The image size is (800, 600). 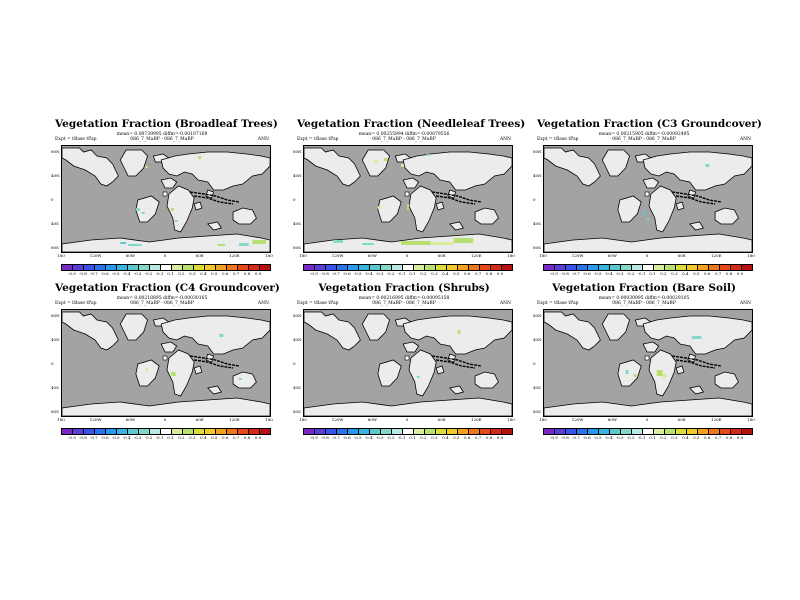 I want to click on run-label: 086_7_MaBP - 086_7_MaBP, so click(x=404, y=303).